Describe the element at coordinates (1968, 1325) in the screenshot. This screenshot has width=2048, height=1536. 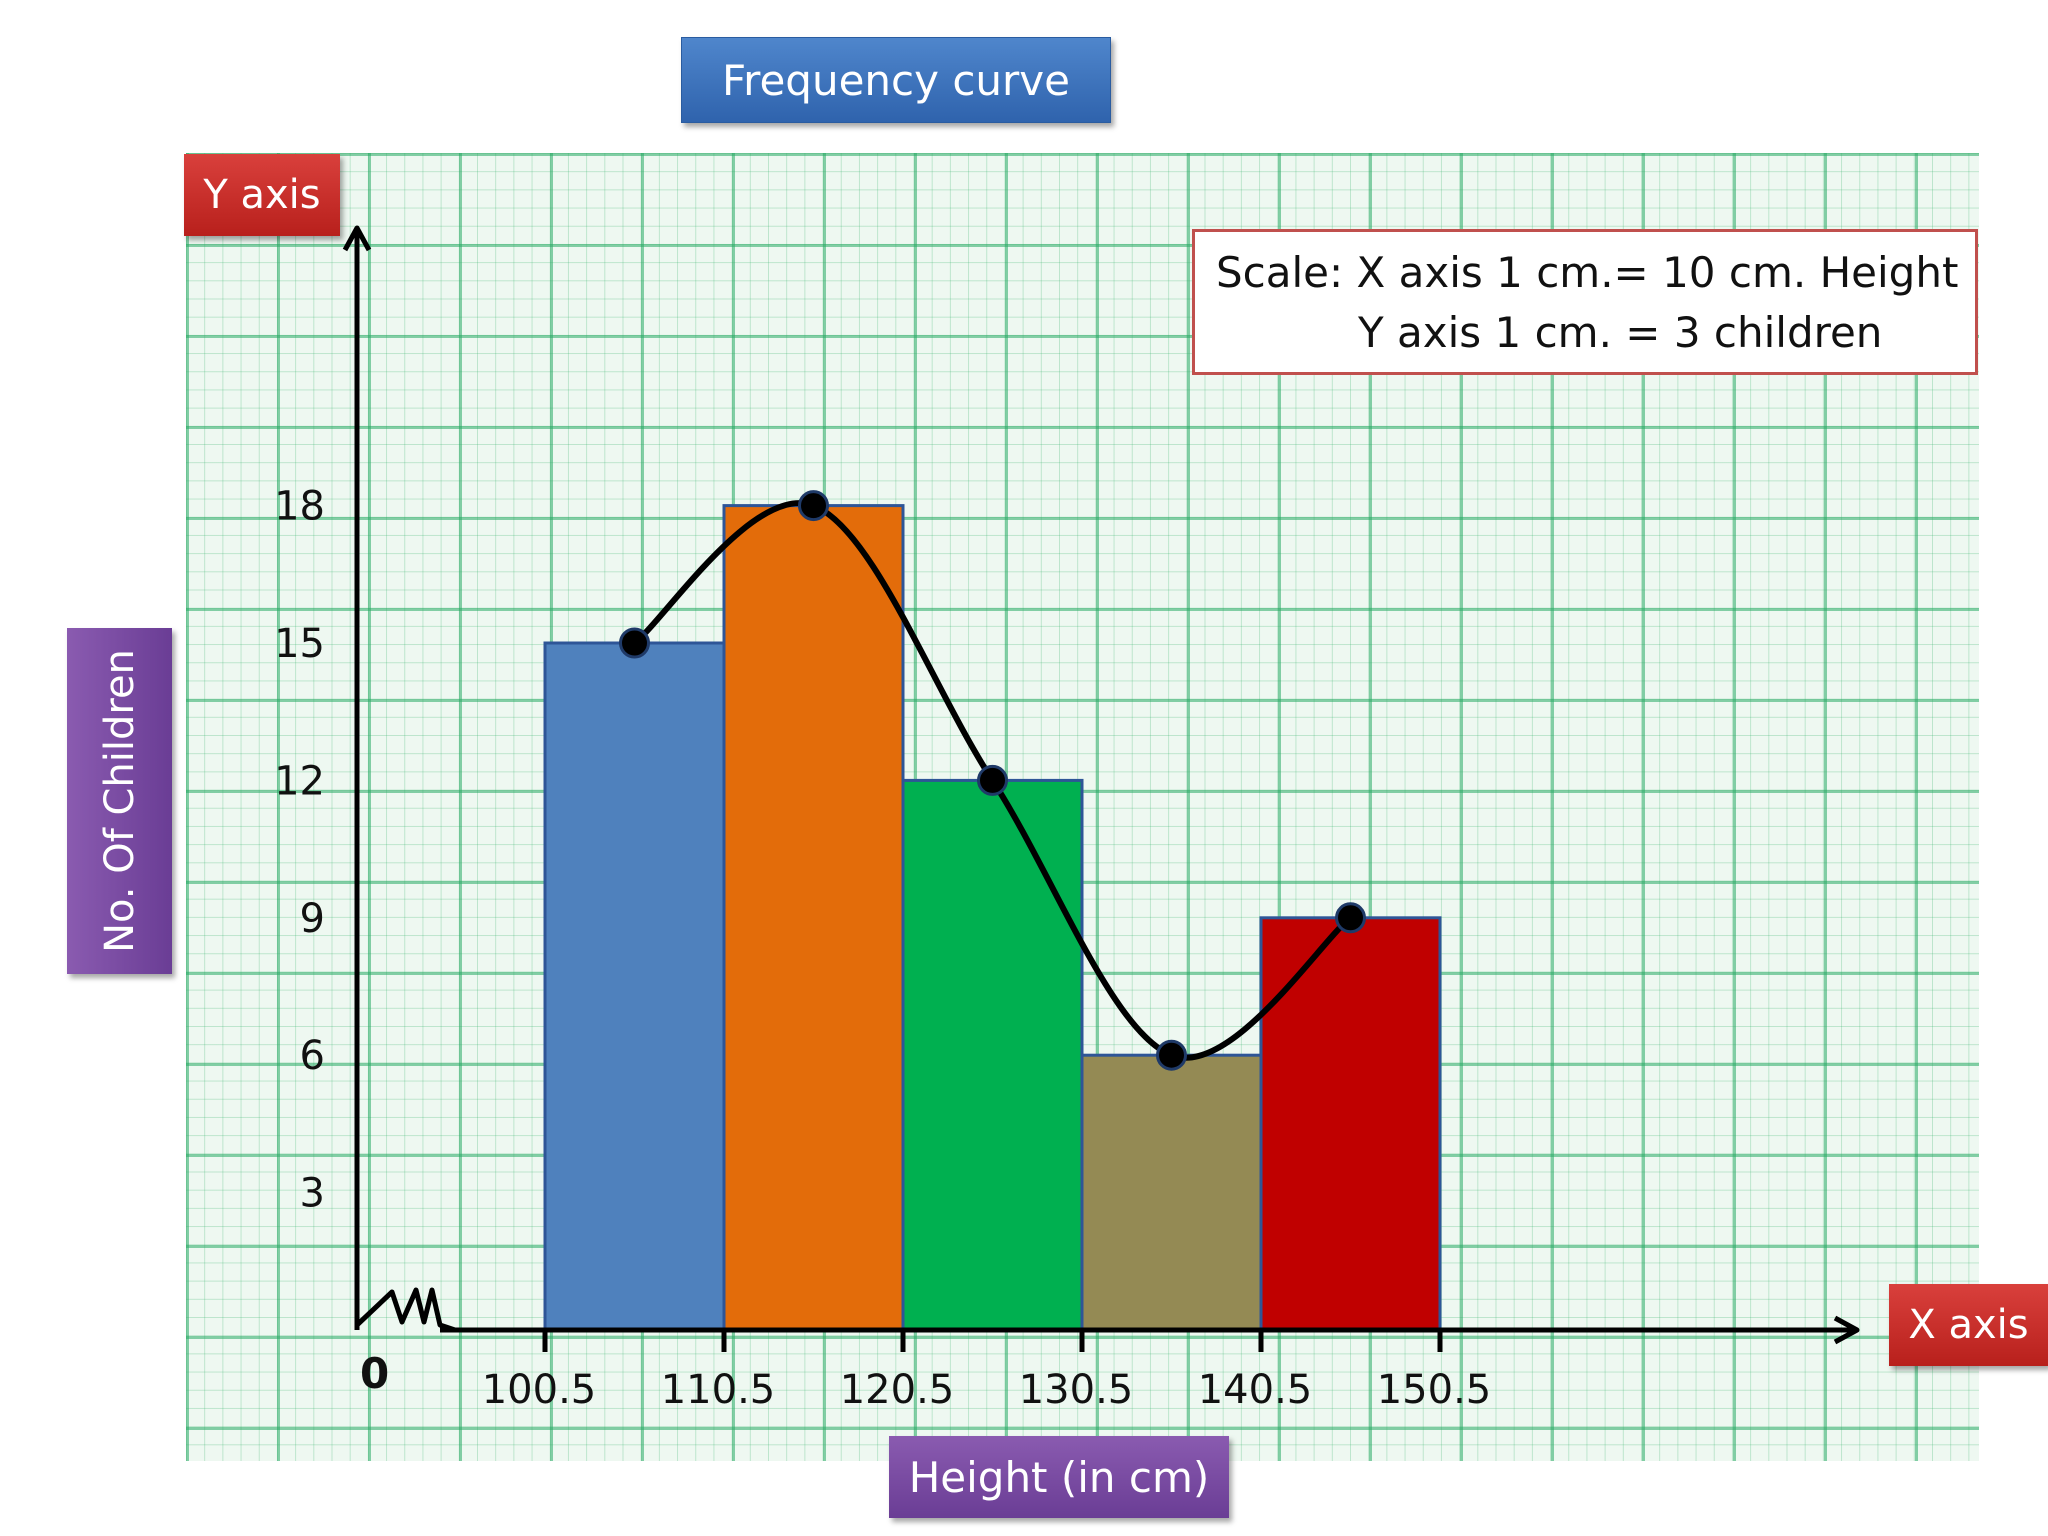
I see `x-axis-tag: X axis` at that location.